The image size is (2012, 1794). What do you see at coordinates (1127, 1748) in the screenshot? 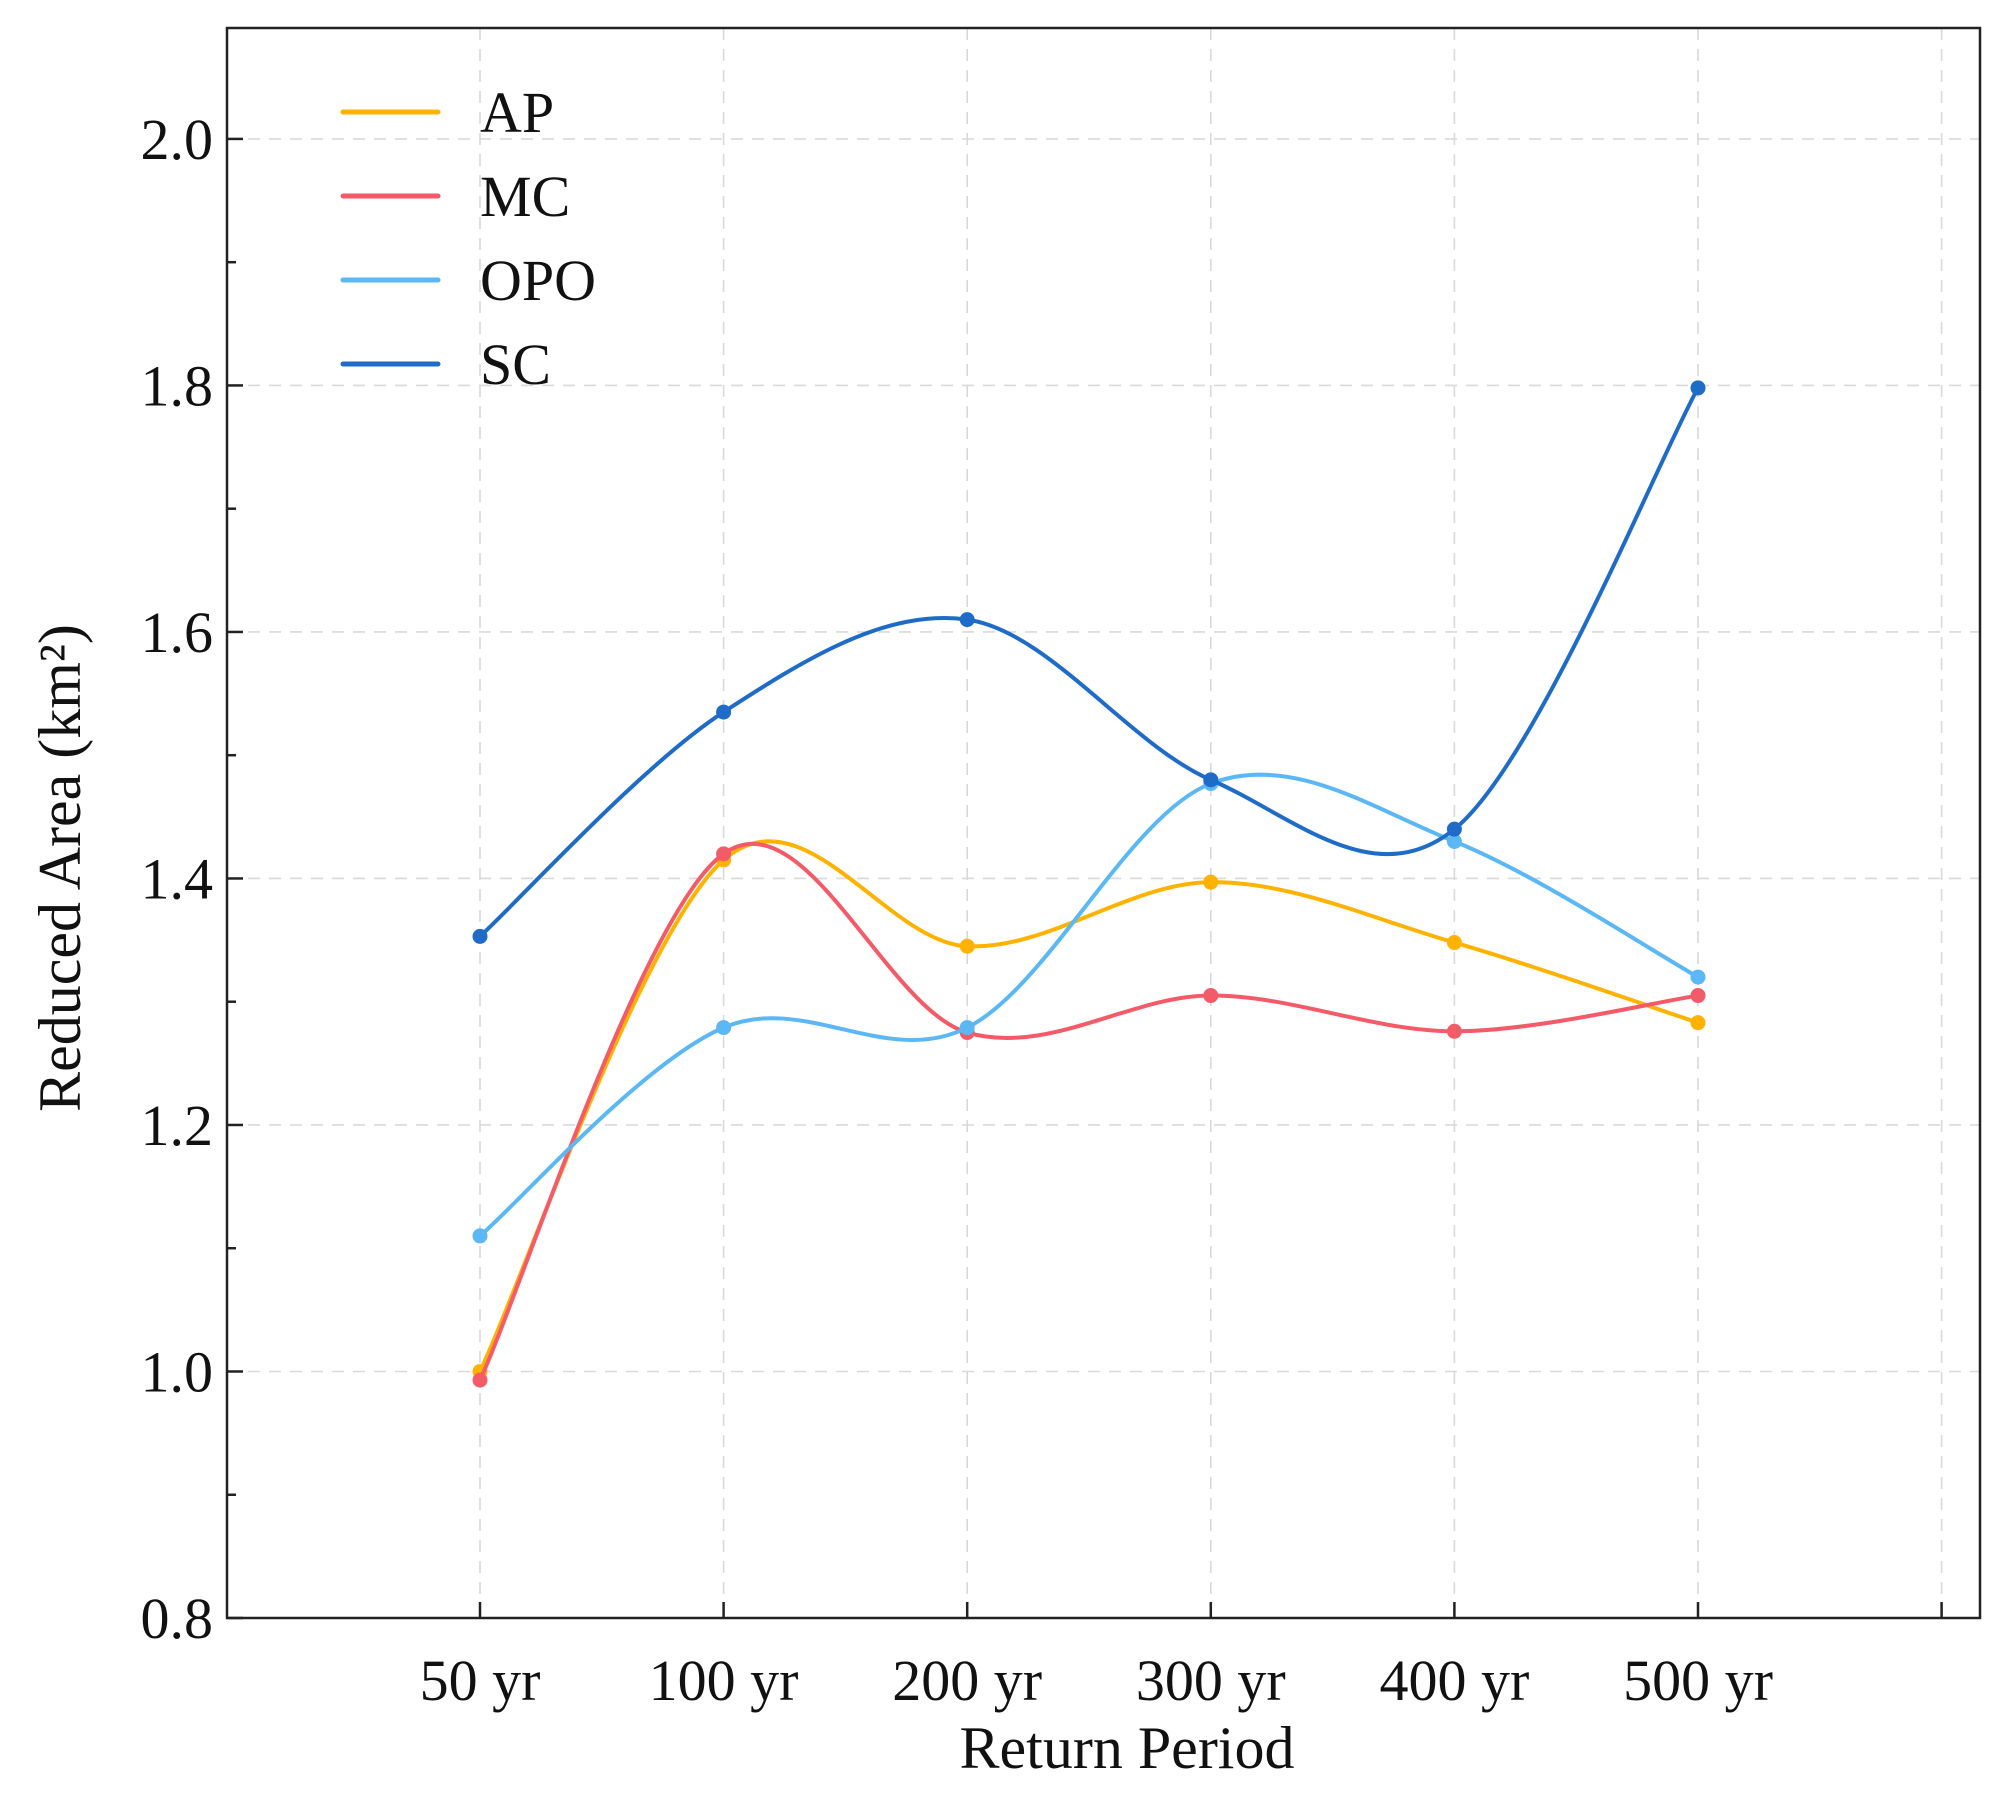
I see `x-axis-title: Return Period` at bounding box center [1127, 1748].